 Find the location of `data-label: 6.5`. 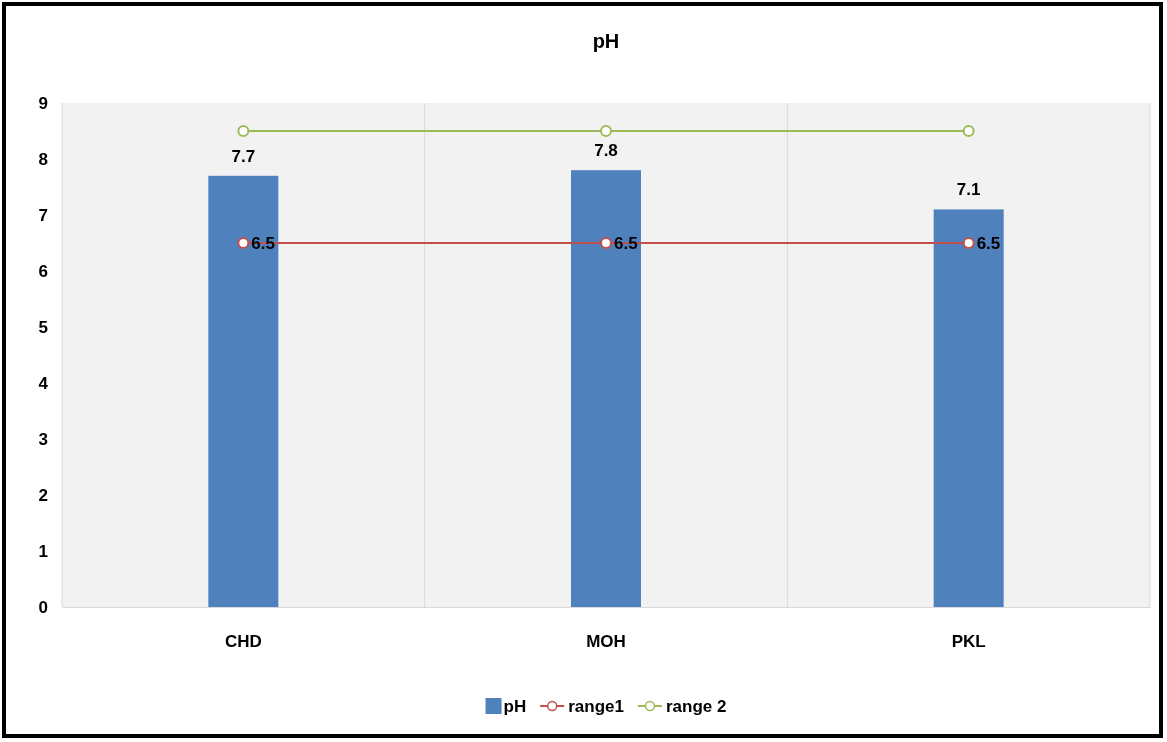

data-label: 6.5 is located at coordinates (988, 243).